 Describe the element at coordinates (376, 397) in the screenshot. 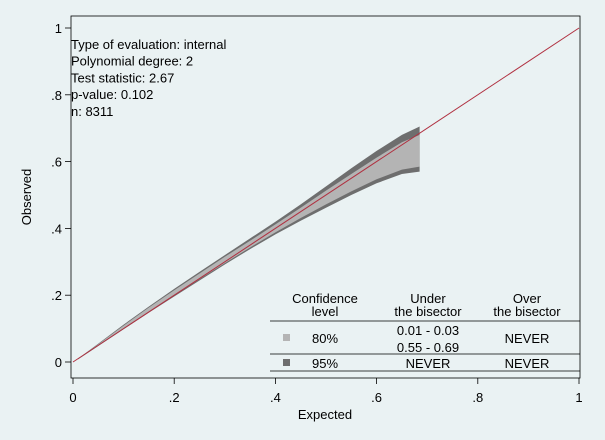

I see `x-tick-label: .6` at that location.